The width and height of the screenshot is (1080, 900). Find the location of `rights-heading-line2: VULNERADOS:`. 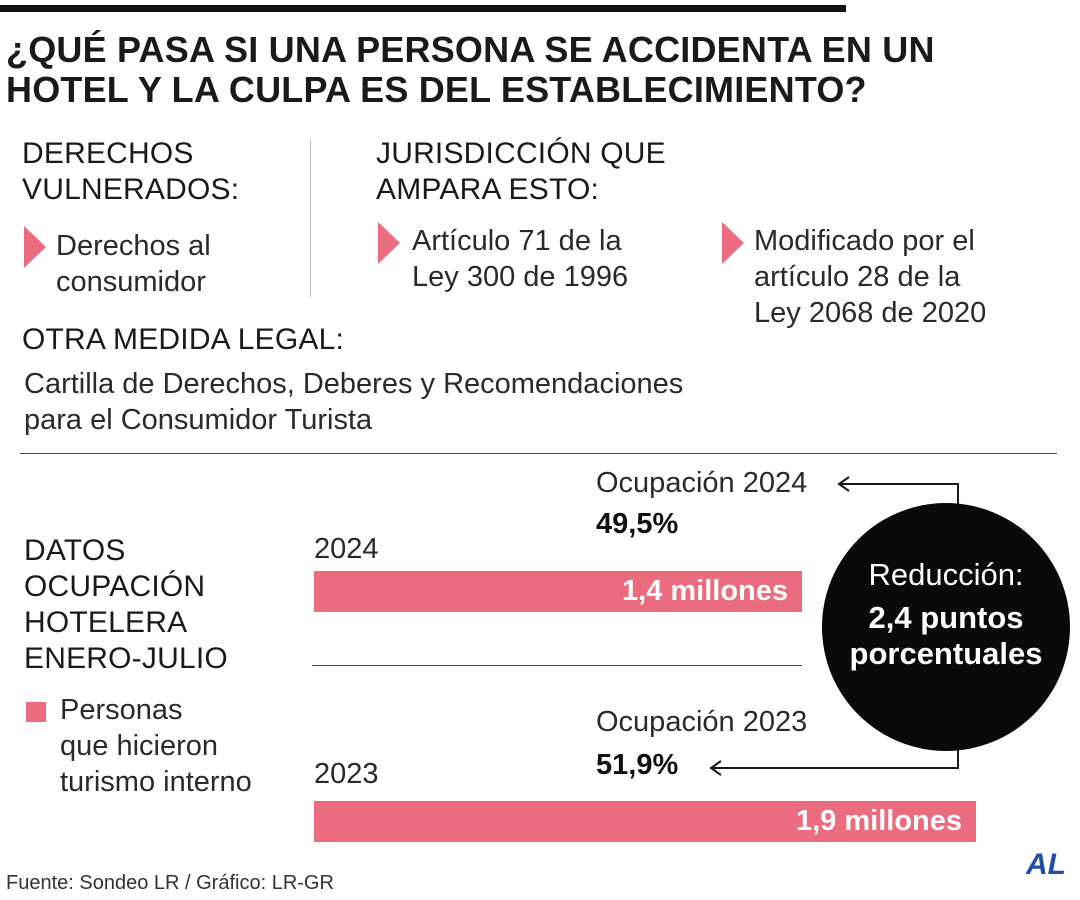

rights-heading-line2: VULNERADOS: is located at coordinates (131, 189).